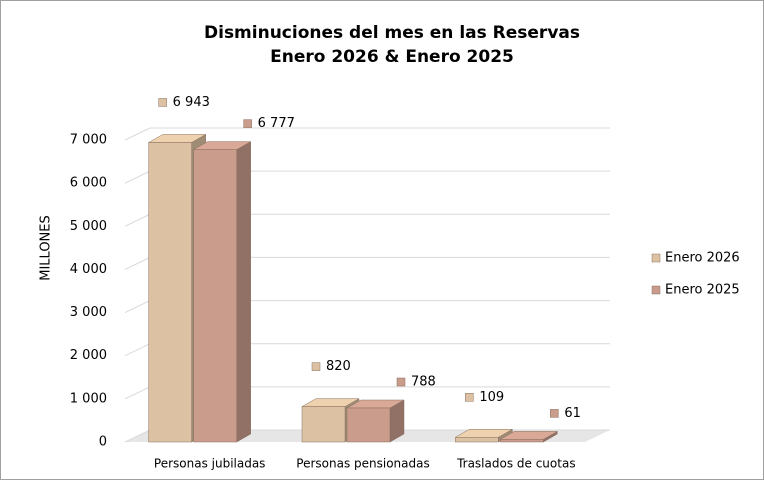  I want to click on y-tick-label: 4 000, so click(88, 269).